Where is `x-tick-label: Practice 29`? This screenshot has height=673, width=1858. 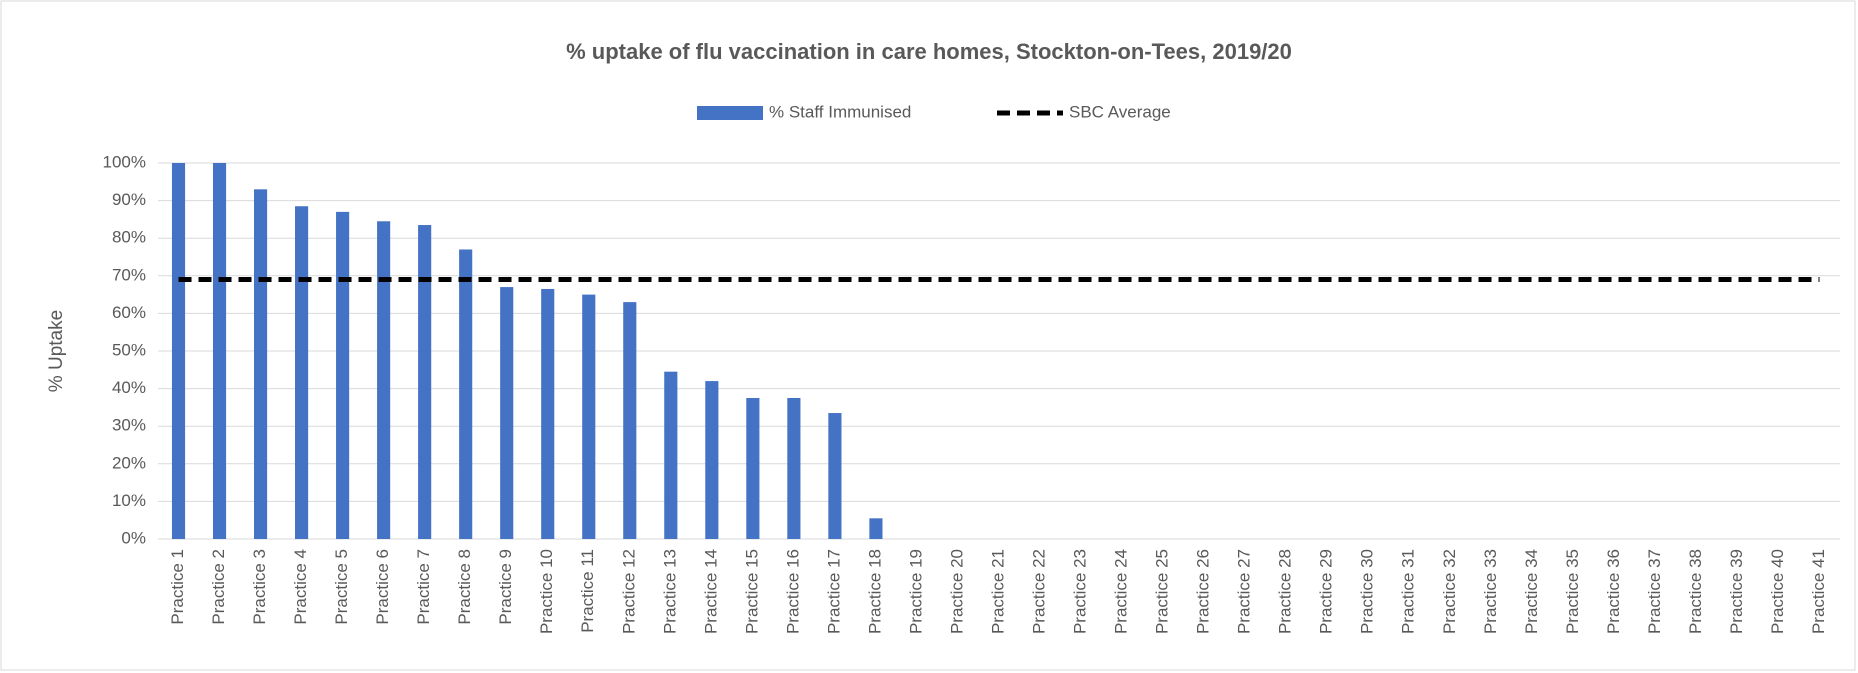 x-tick-label: Practice 29 is located at coordinates (1326, 591).